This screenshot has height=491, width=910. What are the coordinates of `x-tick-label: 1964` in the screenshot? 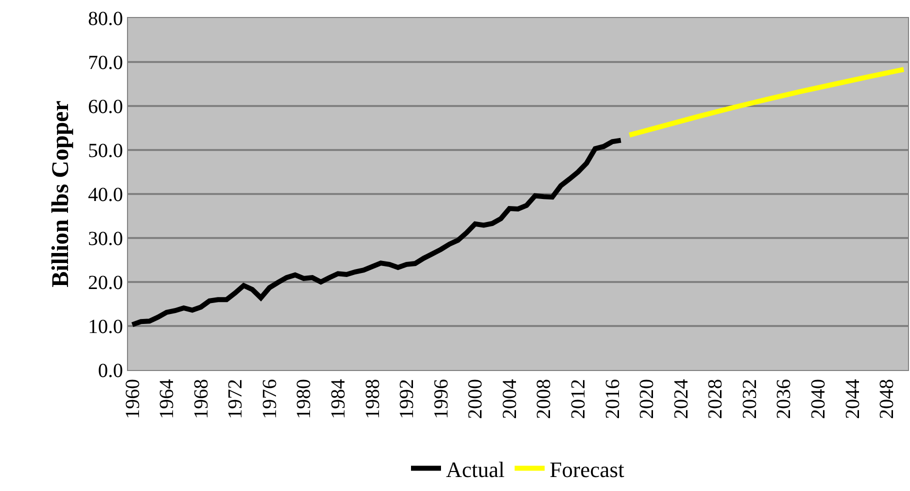 It's located at (167, 399).